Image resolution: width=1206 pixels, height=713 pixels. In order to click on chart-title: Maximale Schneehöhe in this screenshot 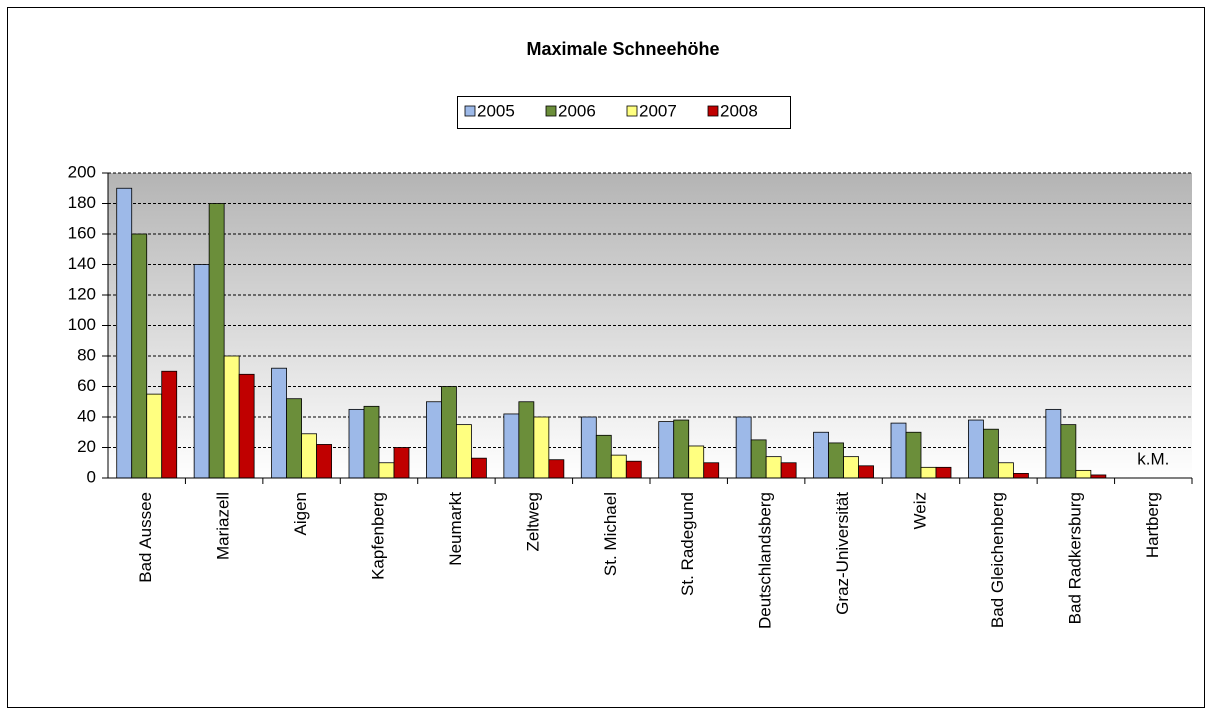, I will do `click(622, 49)`.